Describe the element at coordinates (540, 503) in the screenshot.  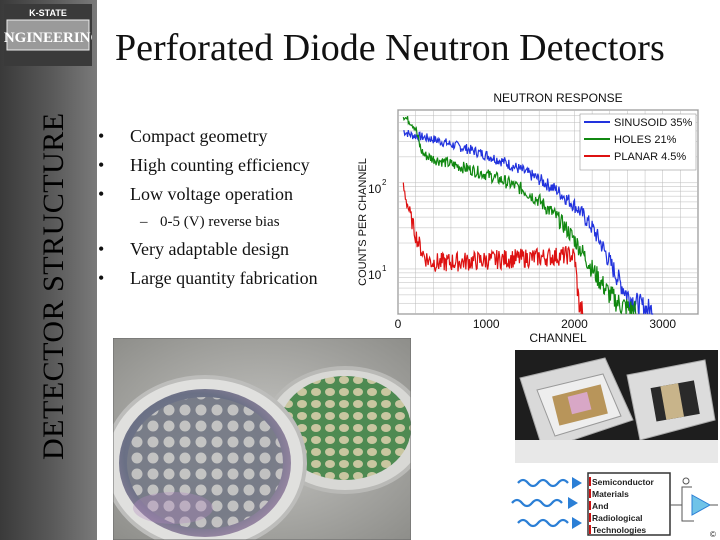
I see `wave-icon` at that location.